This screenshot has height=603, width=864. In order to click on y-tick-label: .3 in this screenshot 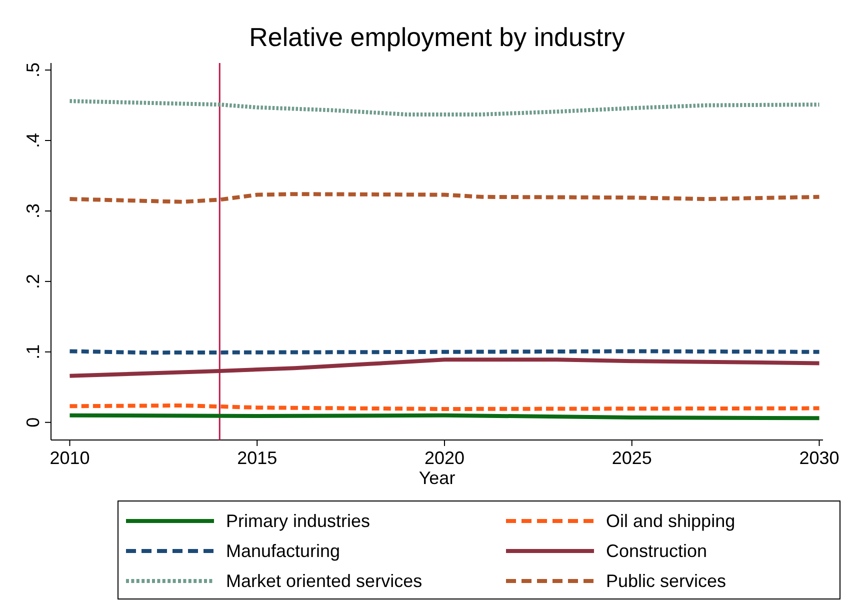, I will do `click(33, 210)`.